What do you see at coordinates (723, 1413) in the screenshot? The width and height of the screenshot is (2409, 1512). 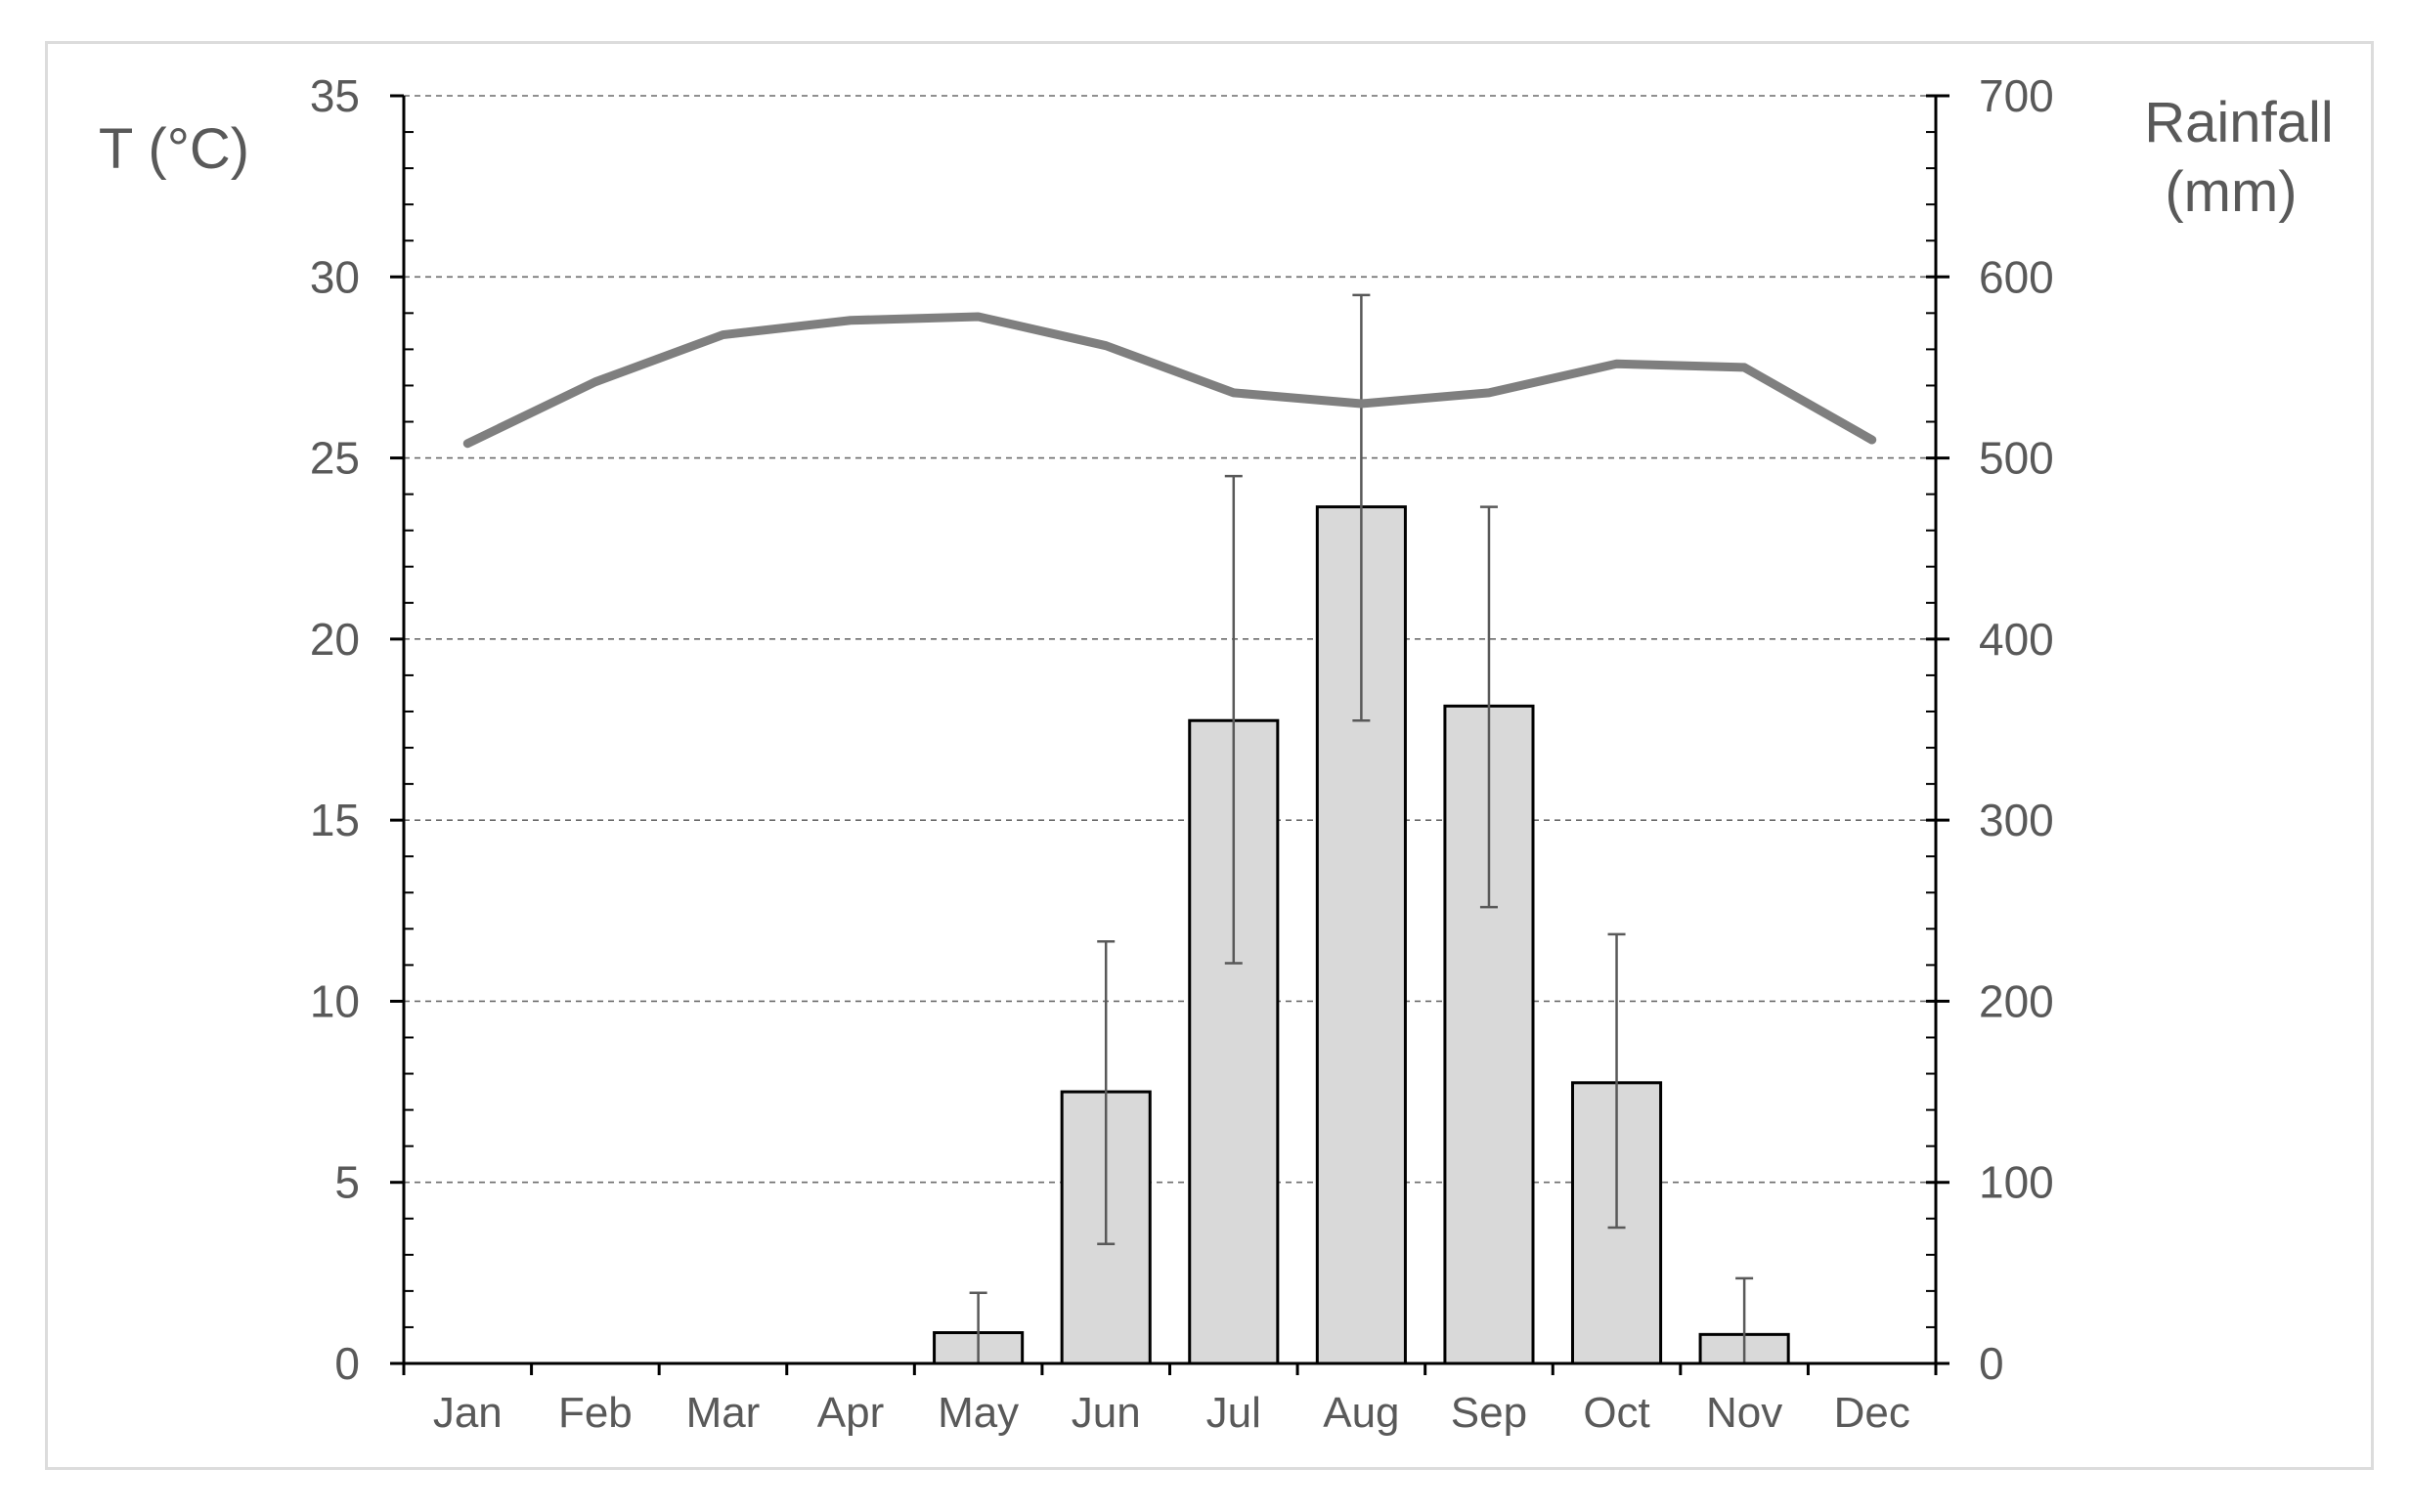 I see `x-tick-label: Mar` at bounding box center [723, 1413].